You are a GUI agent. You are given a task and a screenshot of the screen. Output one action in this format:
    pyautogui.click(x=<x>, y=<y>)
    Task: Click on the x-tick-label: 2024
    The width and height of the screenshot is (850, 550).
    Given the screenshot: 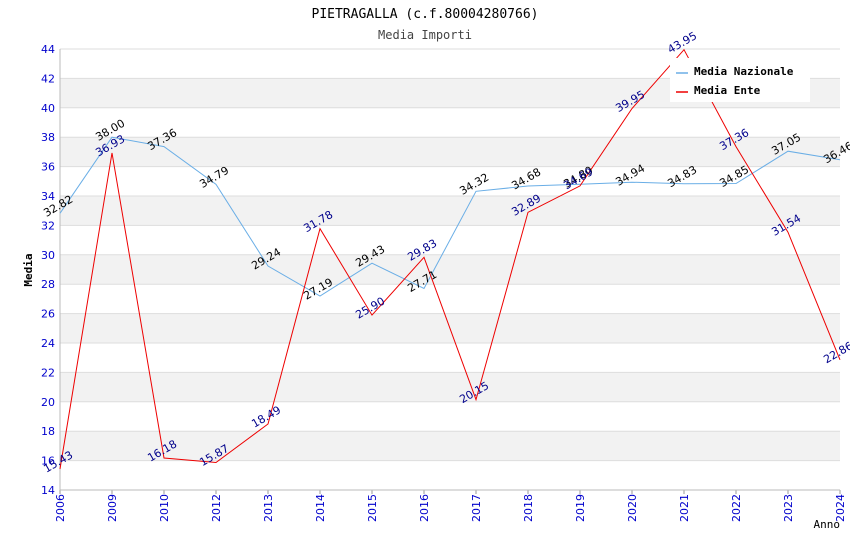 What is the action you would take?
    pyautogui.click(x=840, y=508)
    